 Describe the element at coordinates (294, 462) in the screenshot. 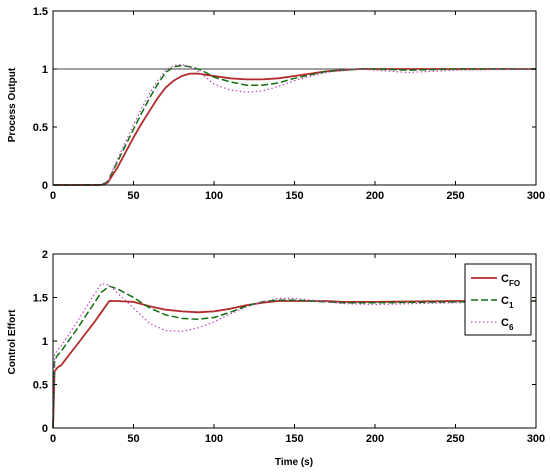

I see `time-x-label: Time (s)` at that location.